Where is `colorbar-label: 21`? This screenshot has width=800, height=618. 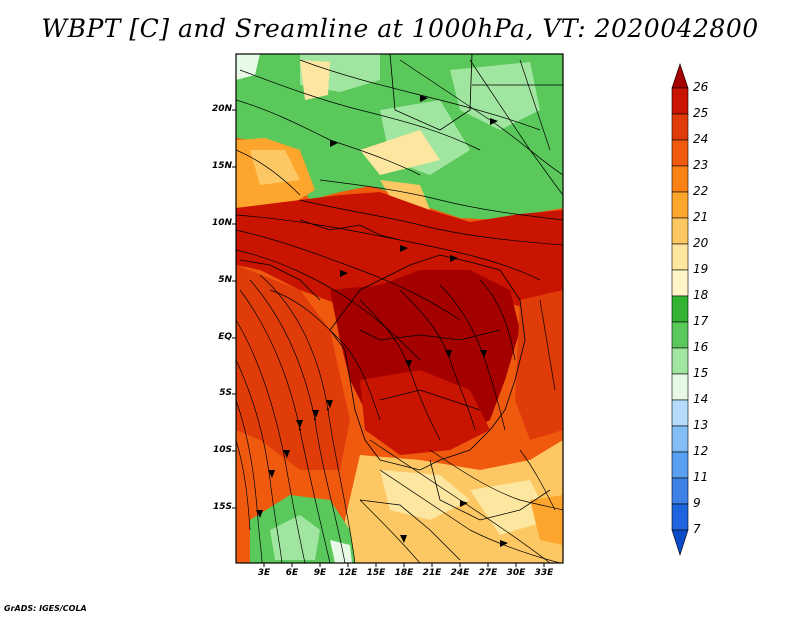
colorbar-label: 21 is located at coordinates (701, 217).